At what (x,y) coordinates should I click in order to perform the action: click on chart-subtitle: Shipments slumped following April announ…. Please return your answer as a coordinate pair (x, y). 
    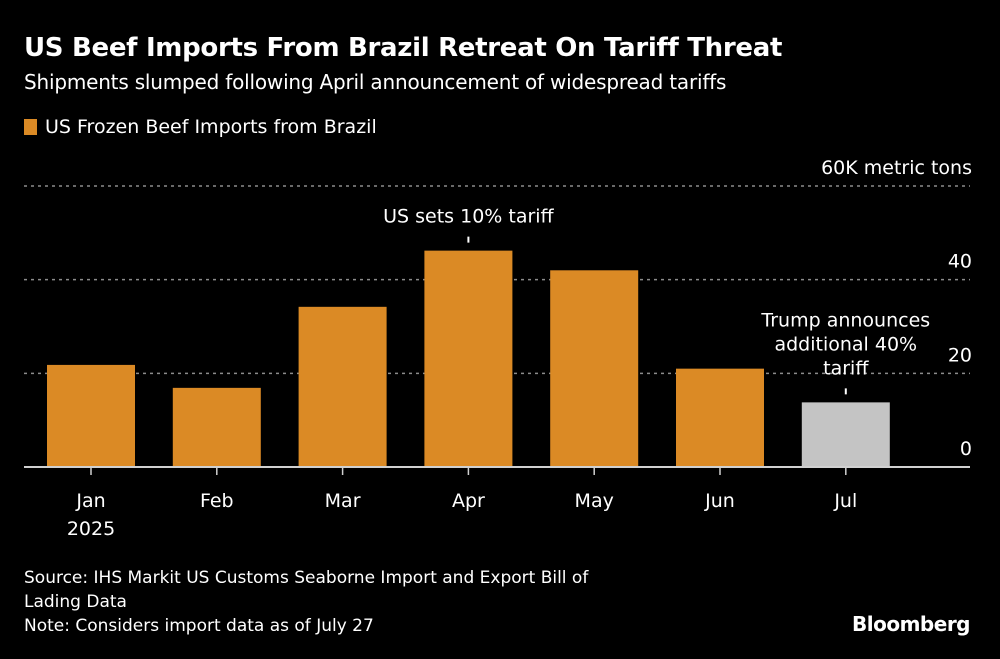
    Looking at the image, I should click on (375, 82).